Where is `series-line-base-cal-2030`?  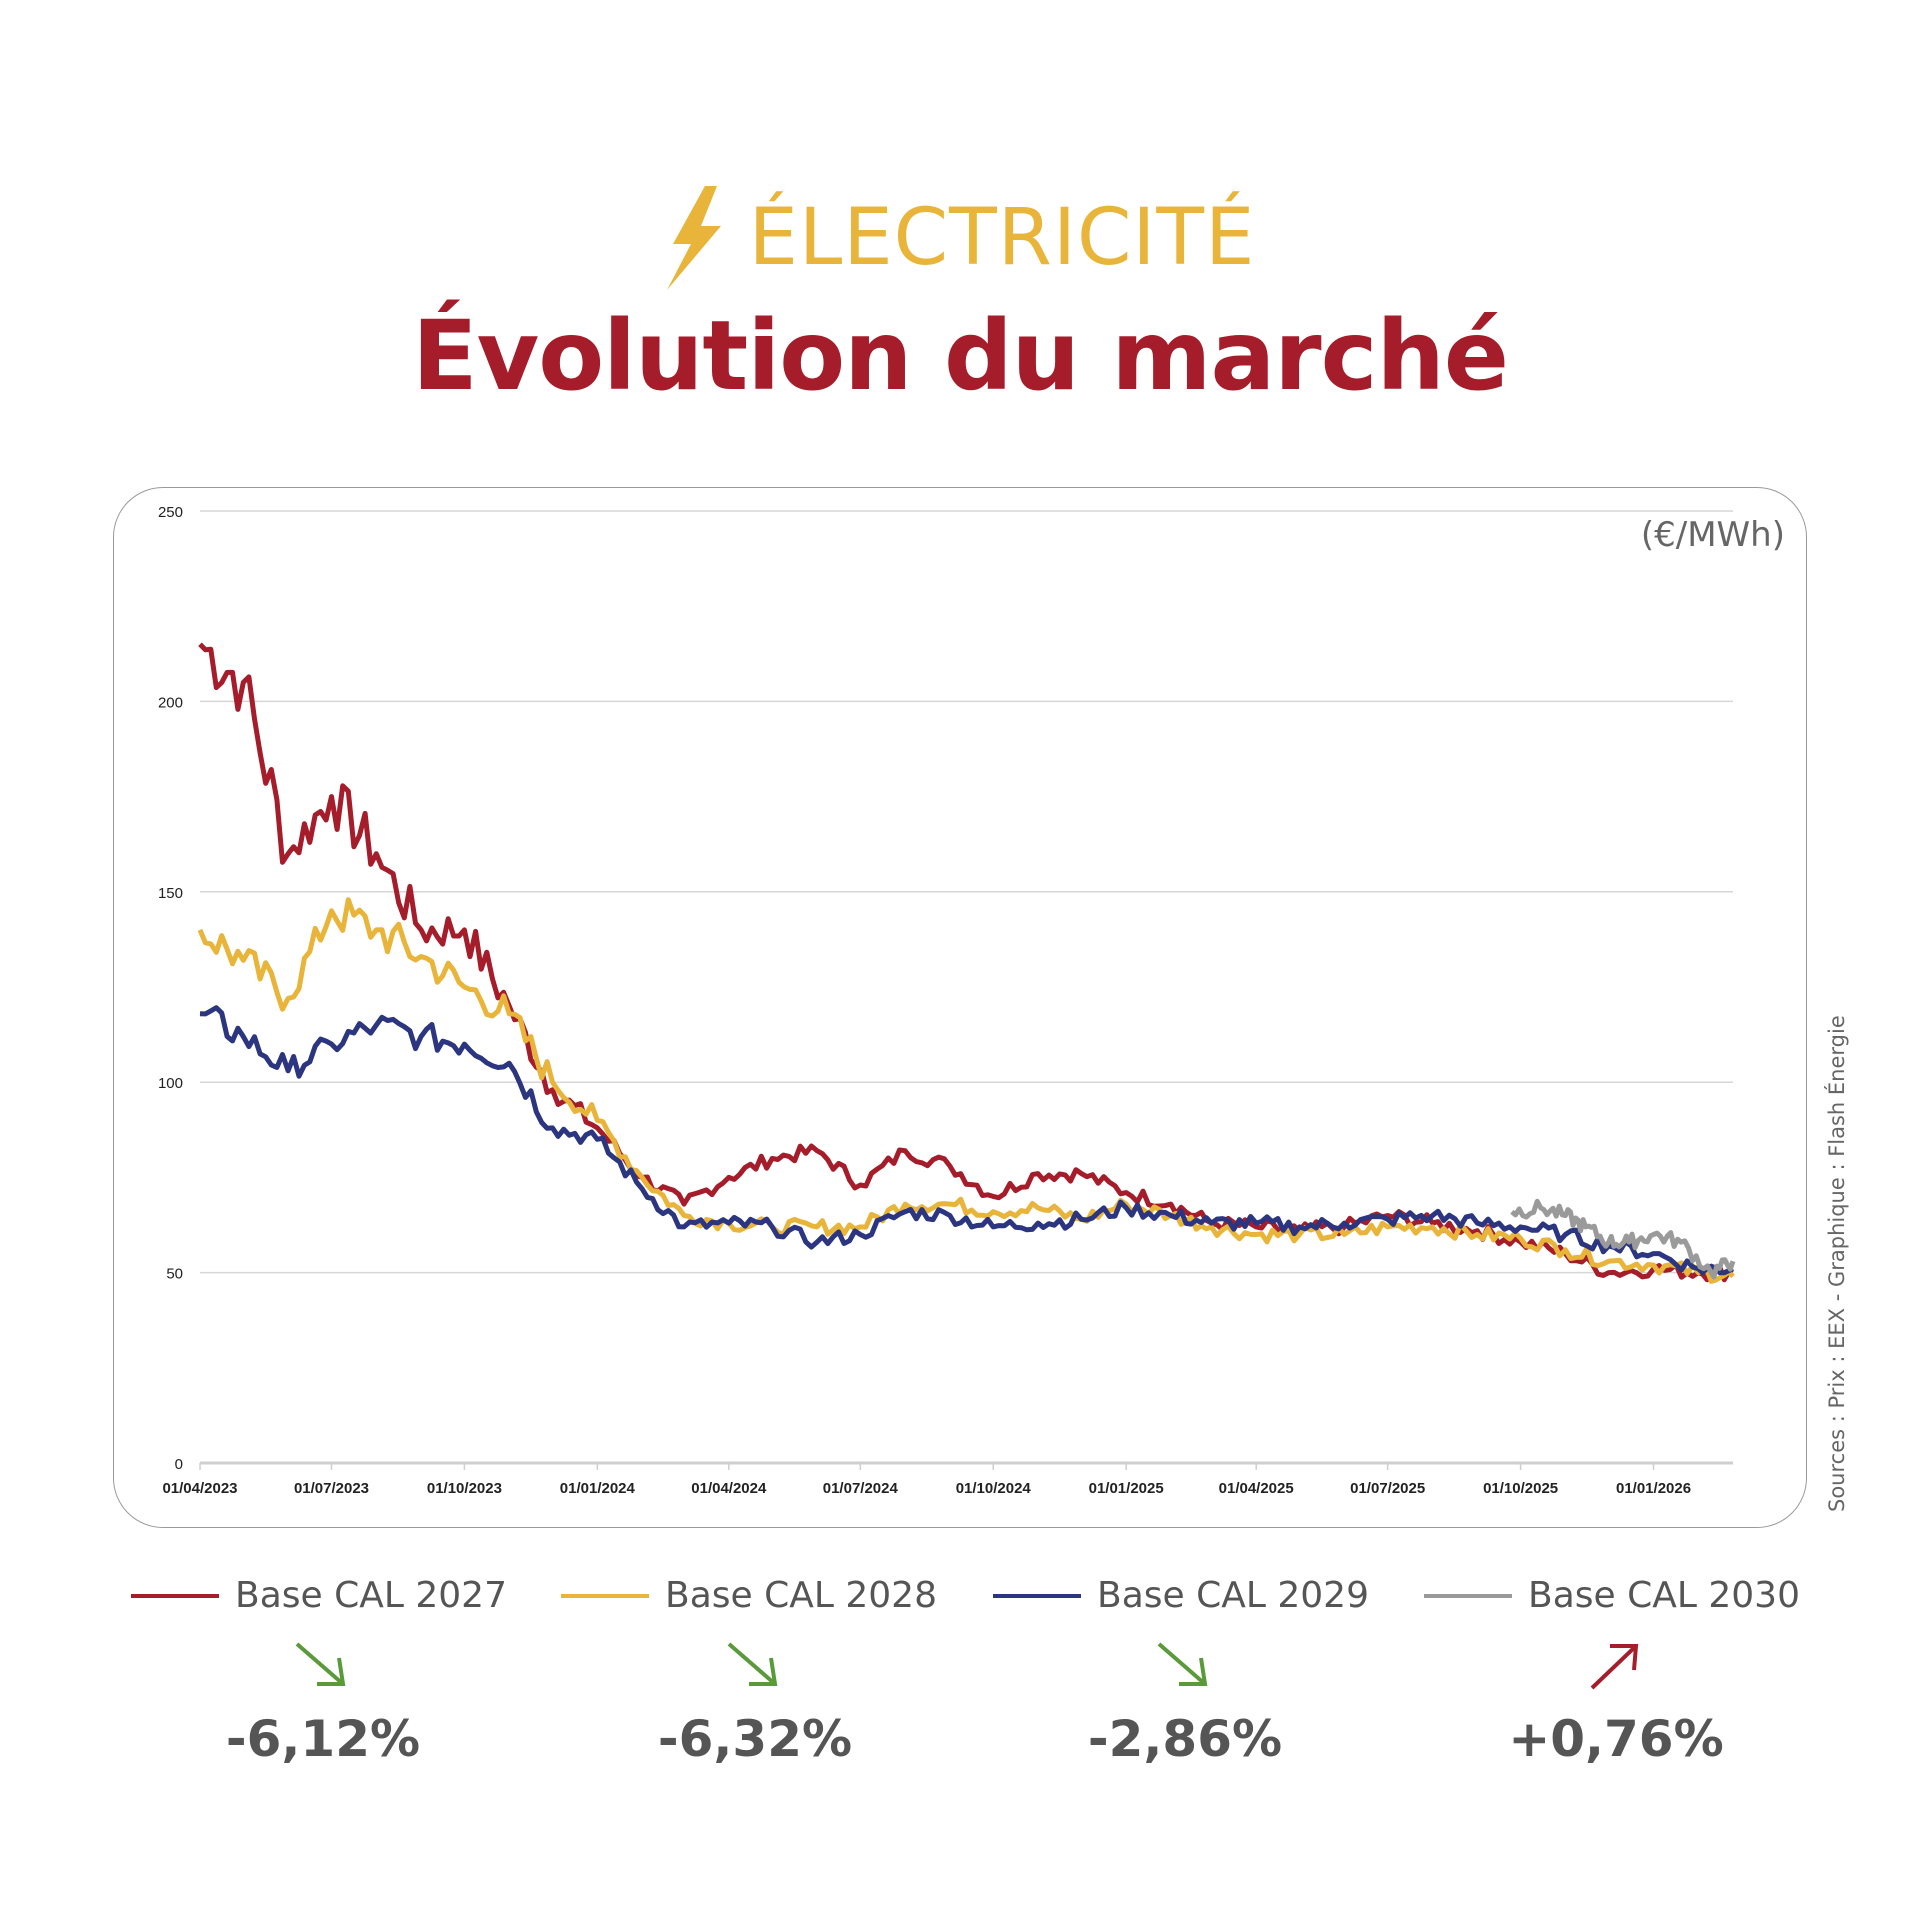
series-line-base-cal-2030 is located at coordinates (1623, 1239).